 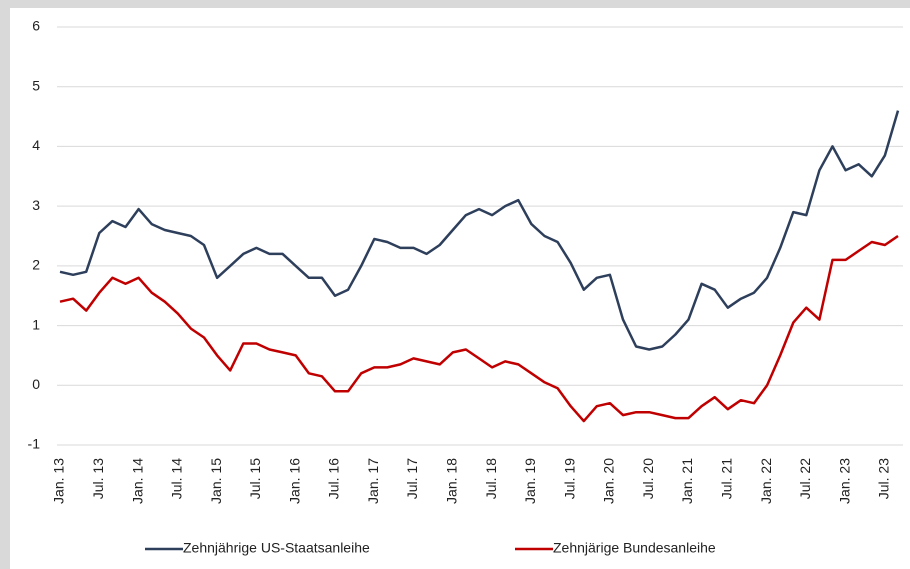 What do you see at coordinates (634, 548) in the screenshot?
I see `legend-label: Zehnjärige Bundesanleihe` at bounding box center [634, 548].